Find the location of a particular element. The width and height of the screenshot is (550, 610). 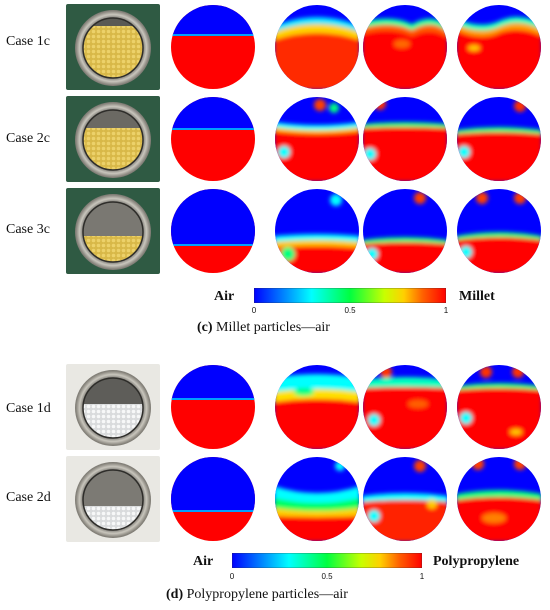

phase-map-case-2d-t1 is located at coordinates (213, 499).